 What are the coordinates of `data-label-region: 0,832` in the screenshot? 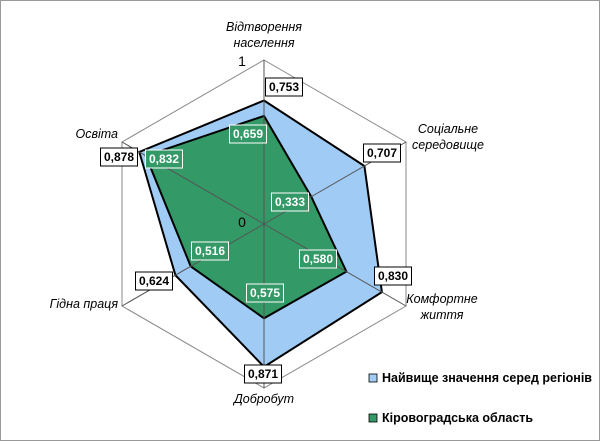 It's located at (164, 159).